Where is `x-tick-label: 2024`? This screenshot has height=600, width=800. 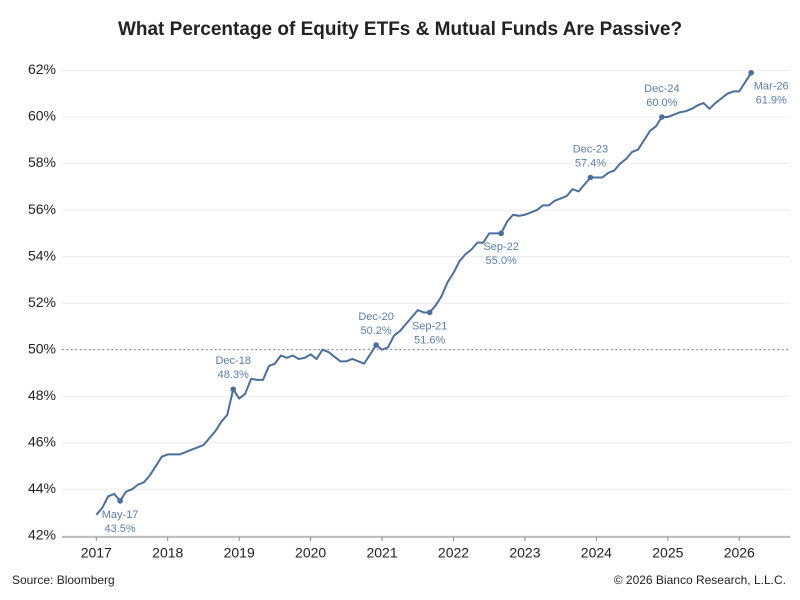 x-tick-label: 2024 is located at coordinates (596, 553).